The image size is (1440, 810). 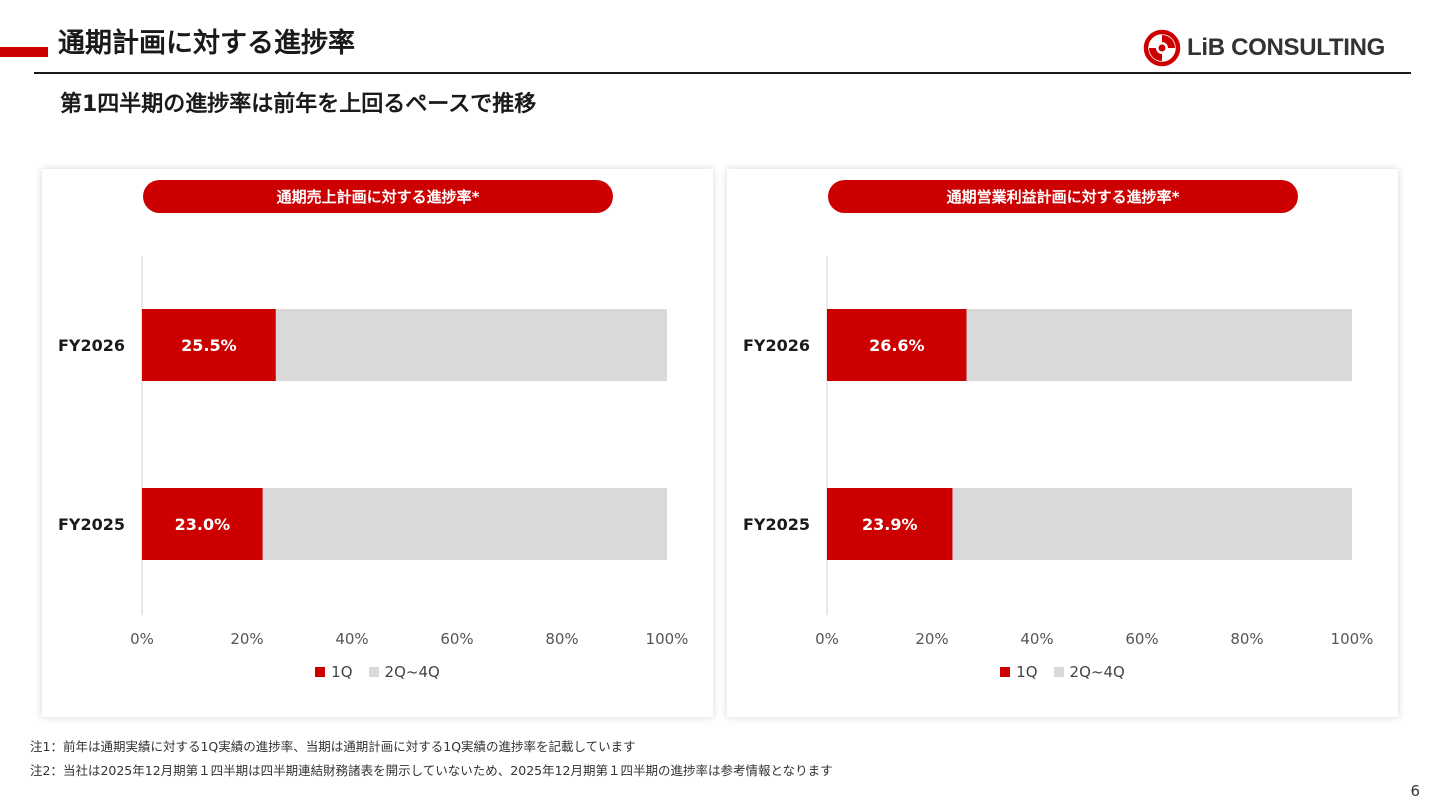 I want to click on logo-text: LiB CONSULTING, so click(x=1286, y=47).